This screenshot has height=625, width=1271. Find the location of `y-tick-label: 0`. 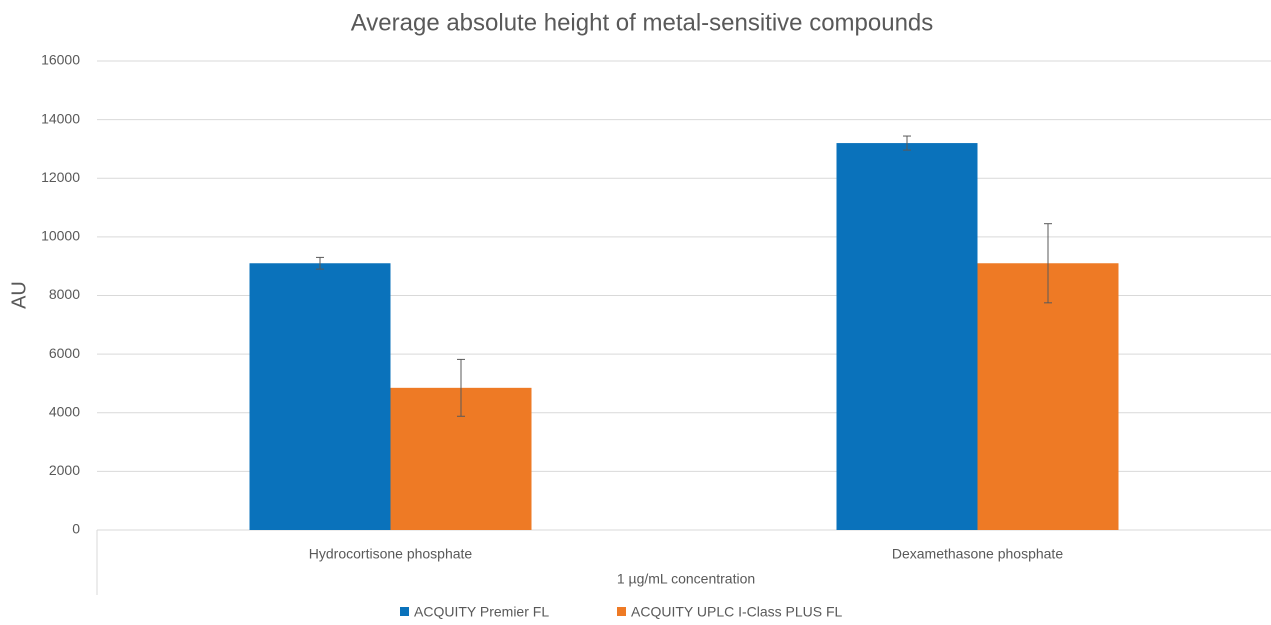

y-tick-label: 0 is located at coordinates (76, 529).